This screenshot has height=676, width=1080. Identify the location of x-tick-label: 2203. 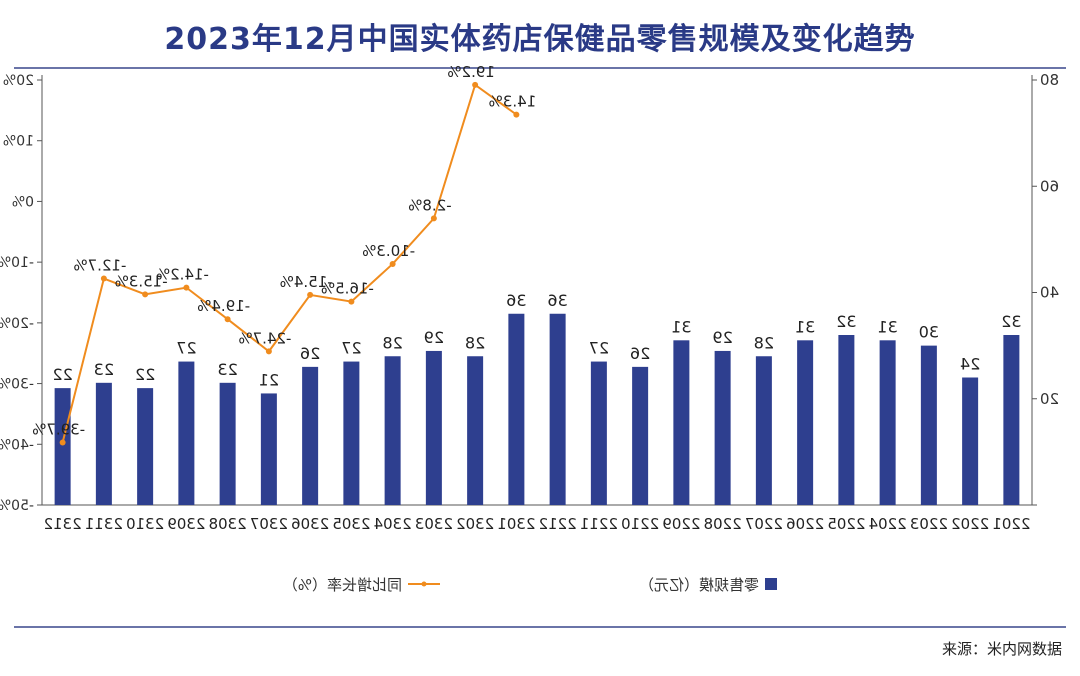
(929, 524).